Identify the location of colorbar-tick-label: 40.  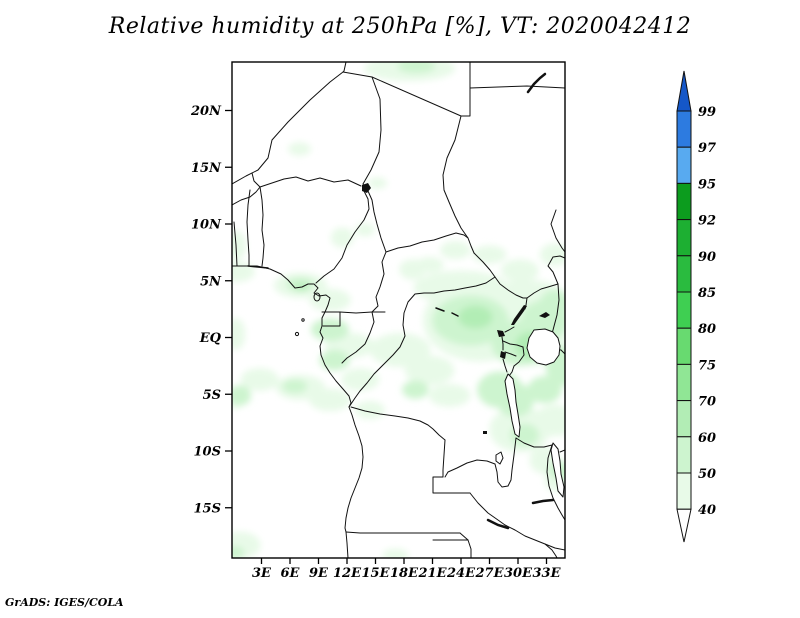
(707, 510).